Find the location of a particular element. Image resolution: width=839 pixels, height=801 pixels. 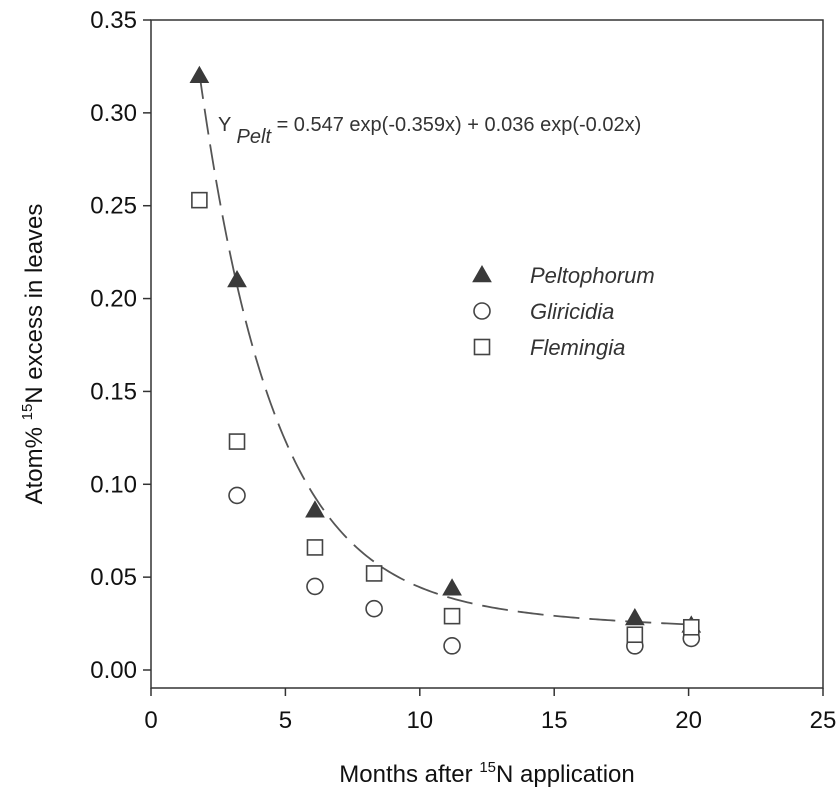

x-tick-label: 5 is located at coordinates (285, 720).